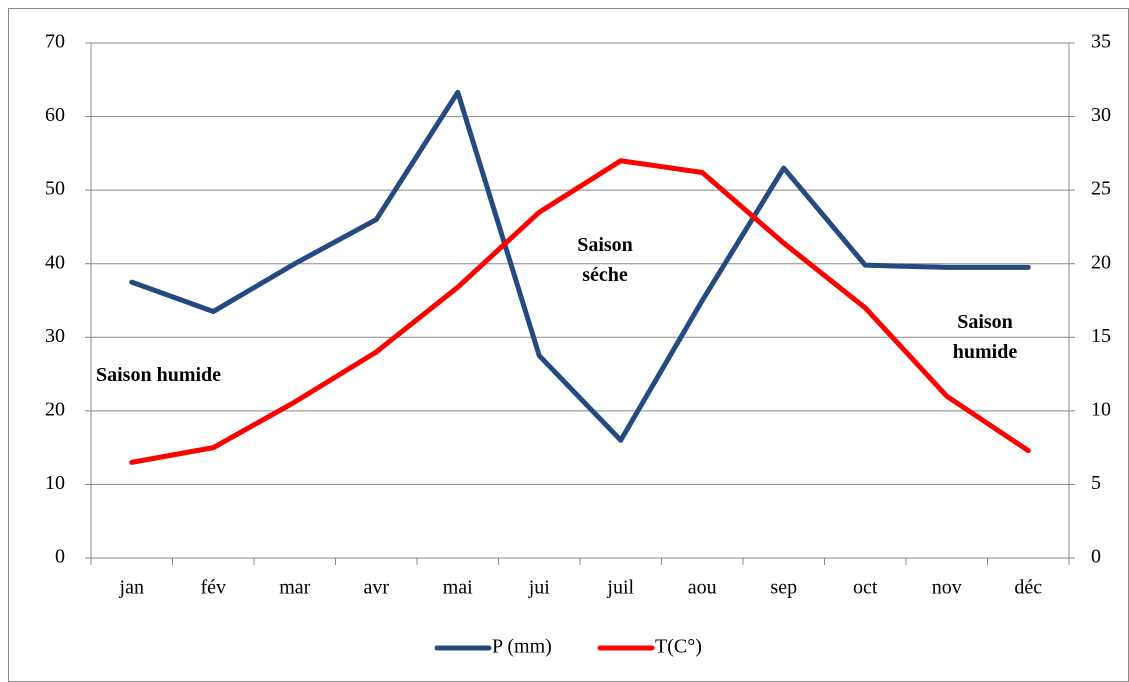  Describe the element at coordinates (55, 115) in the screenshot. I see `y-tick-label: 60` at that location.